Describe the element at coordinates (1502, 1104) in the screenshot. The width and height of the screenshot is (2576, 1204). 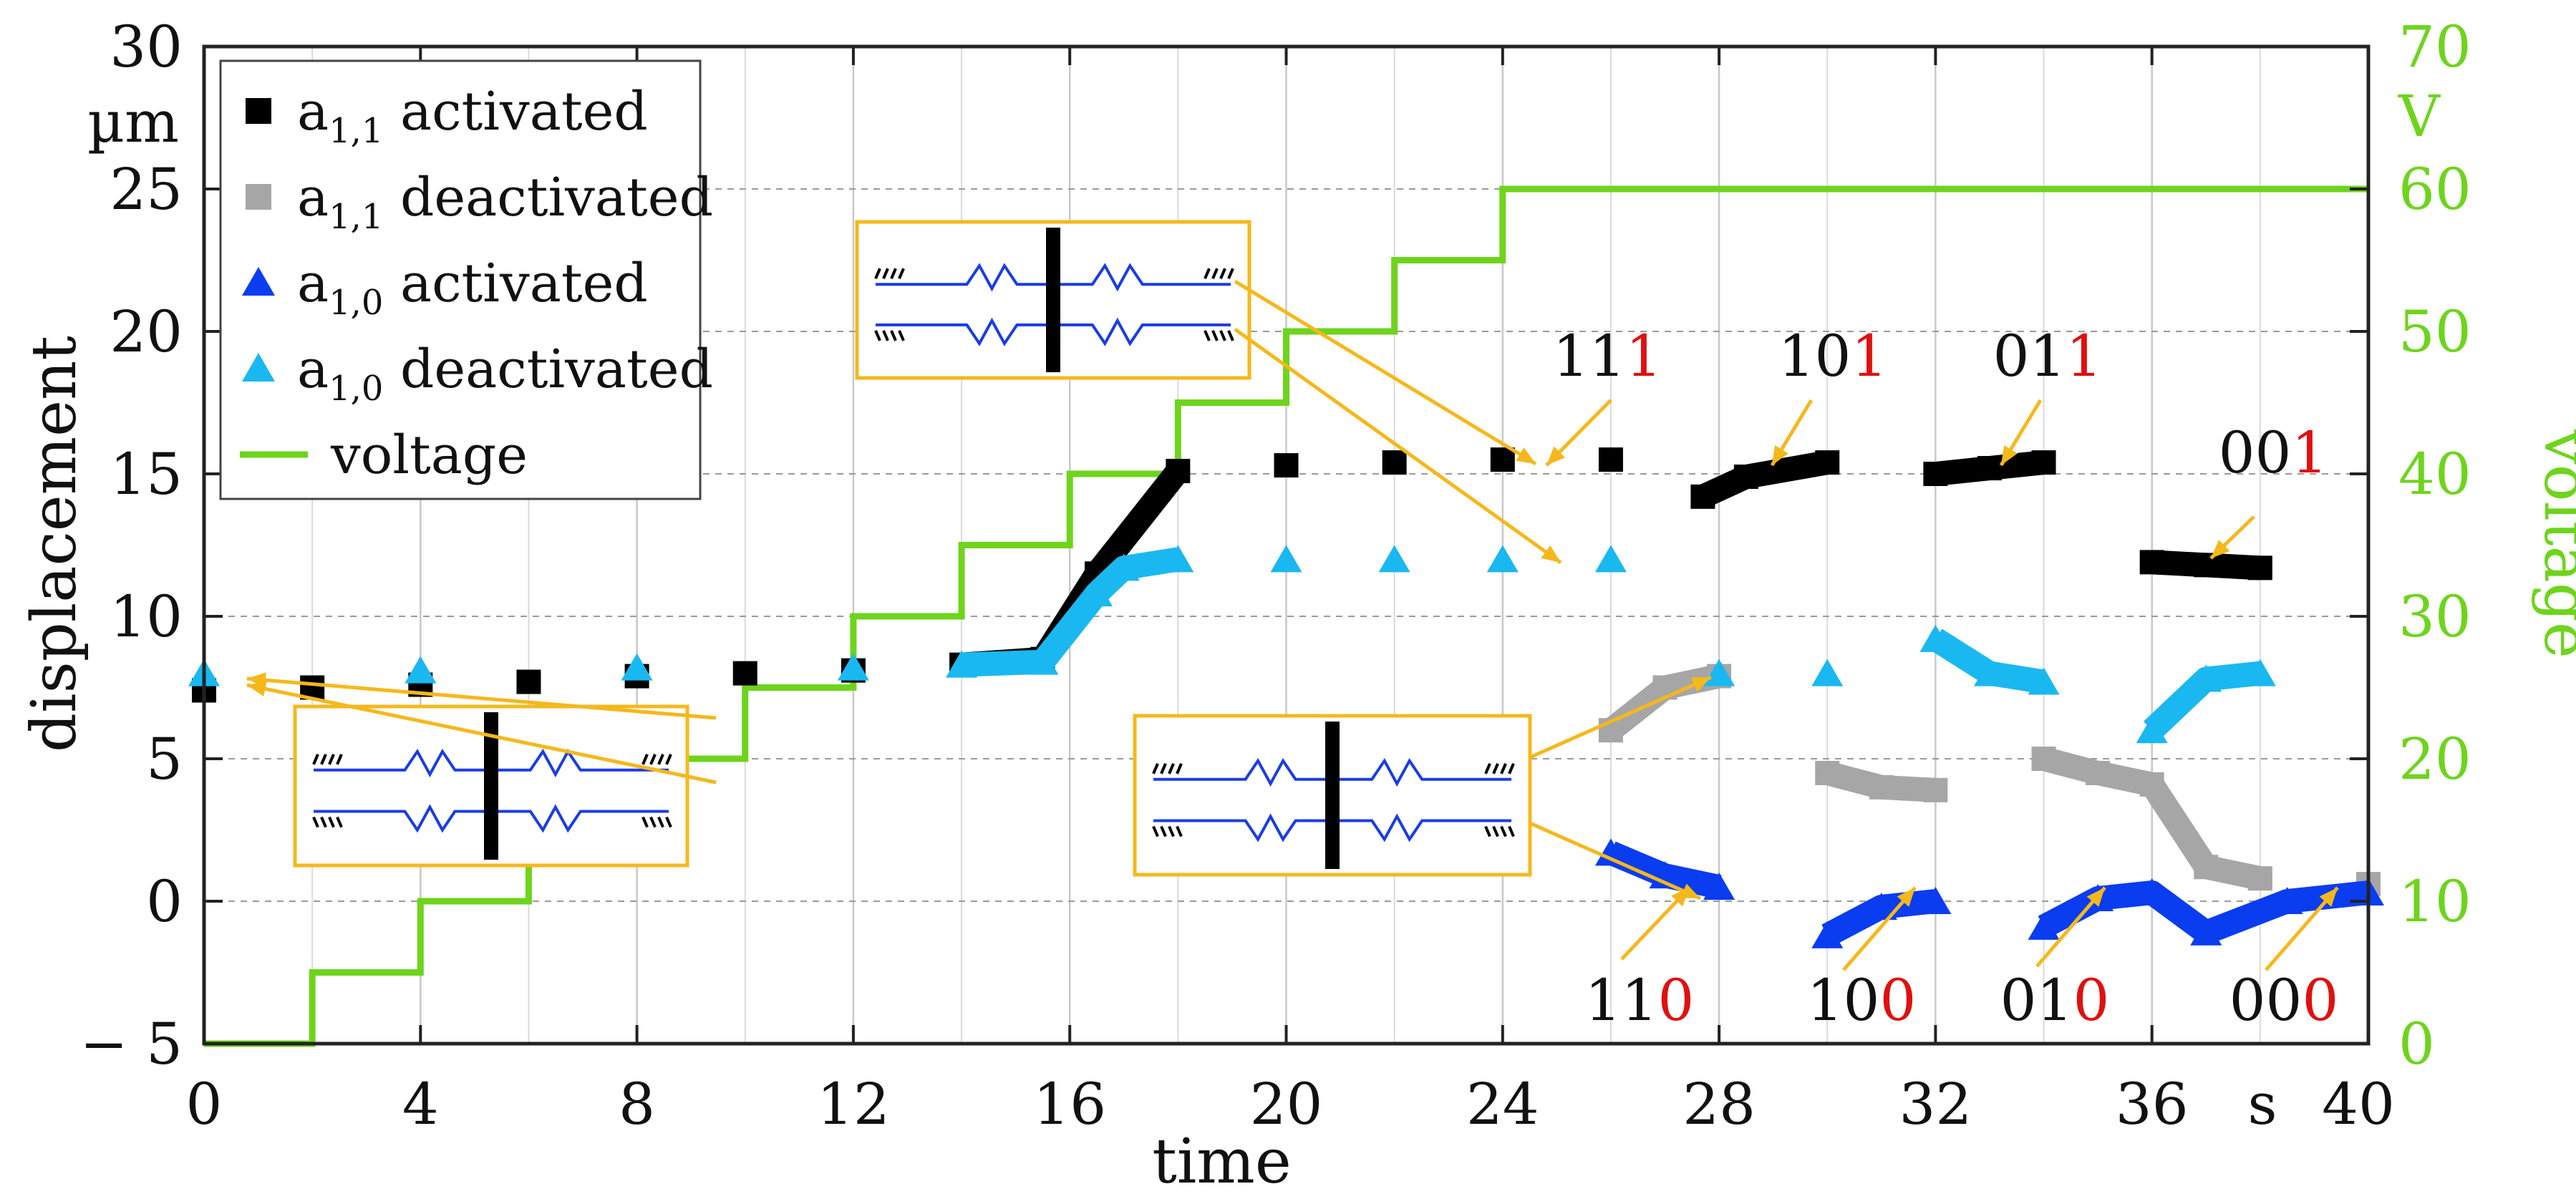
I see `x-tick-label: 24` at that location.